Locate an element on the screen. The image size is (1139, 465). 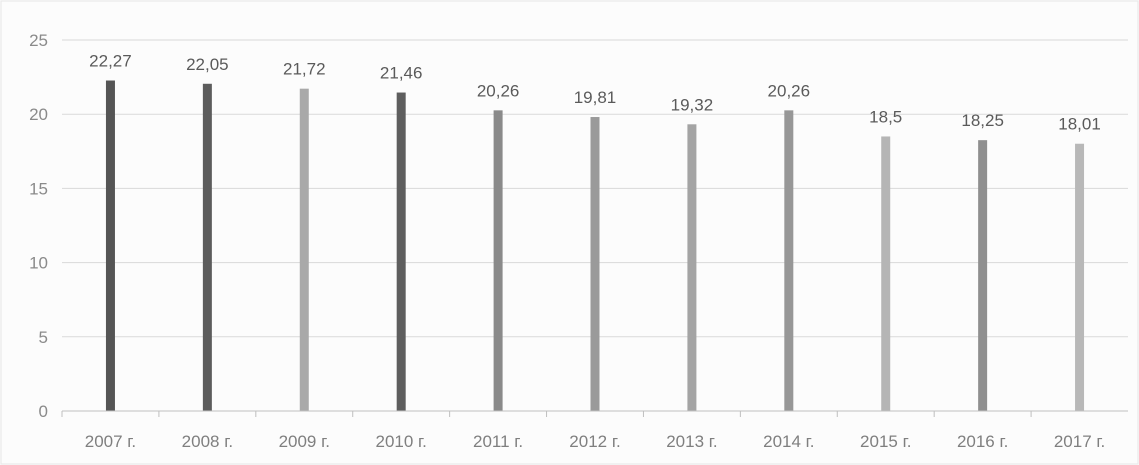
data-label: 22,27 is located at coordinates (110, 61).